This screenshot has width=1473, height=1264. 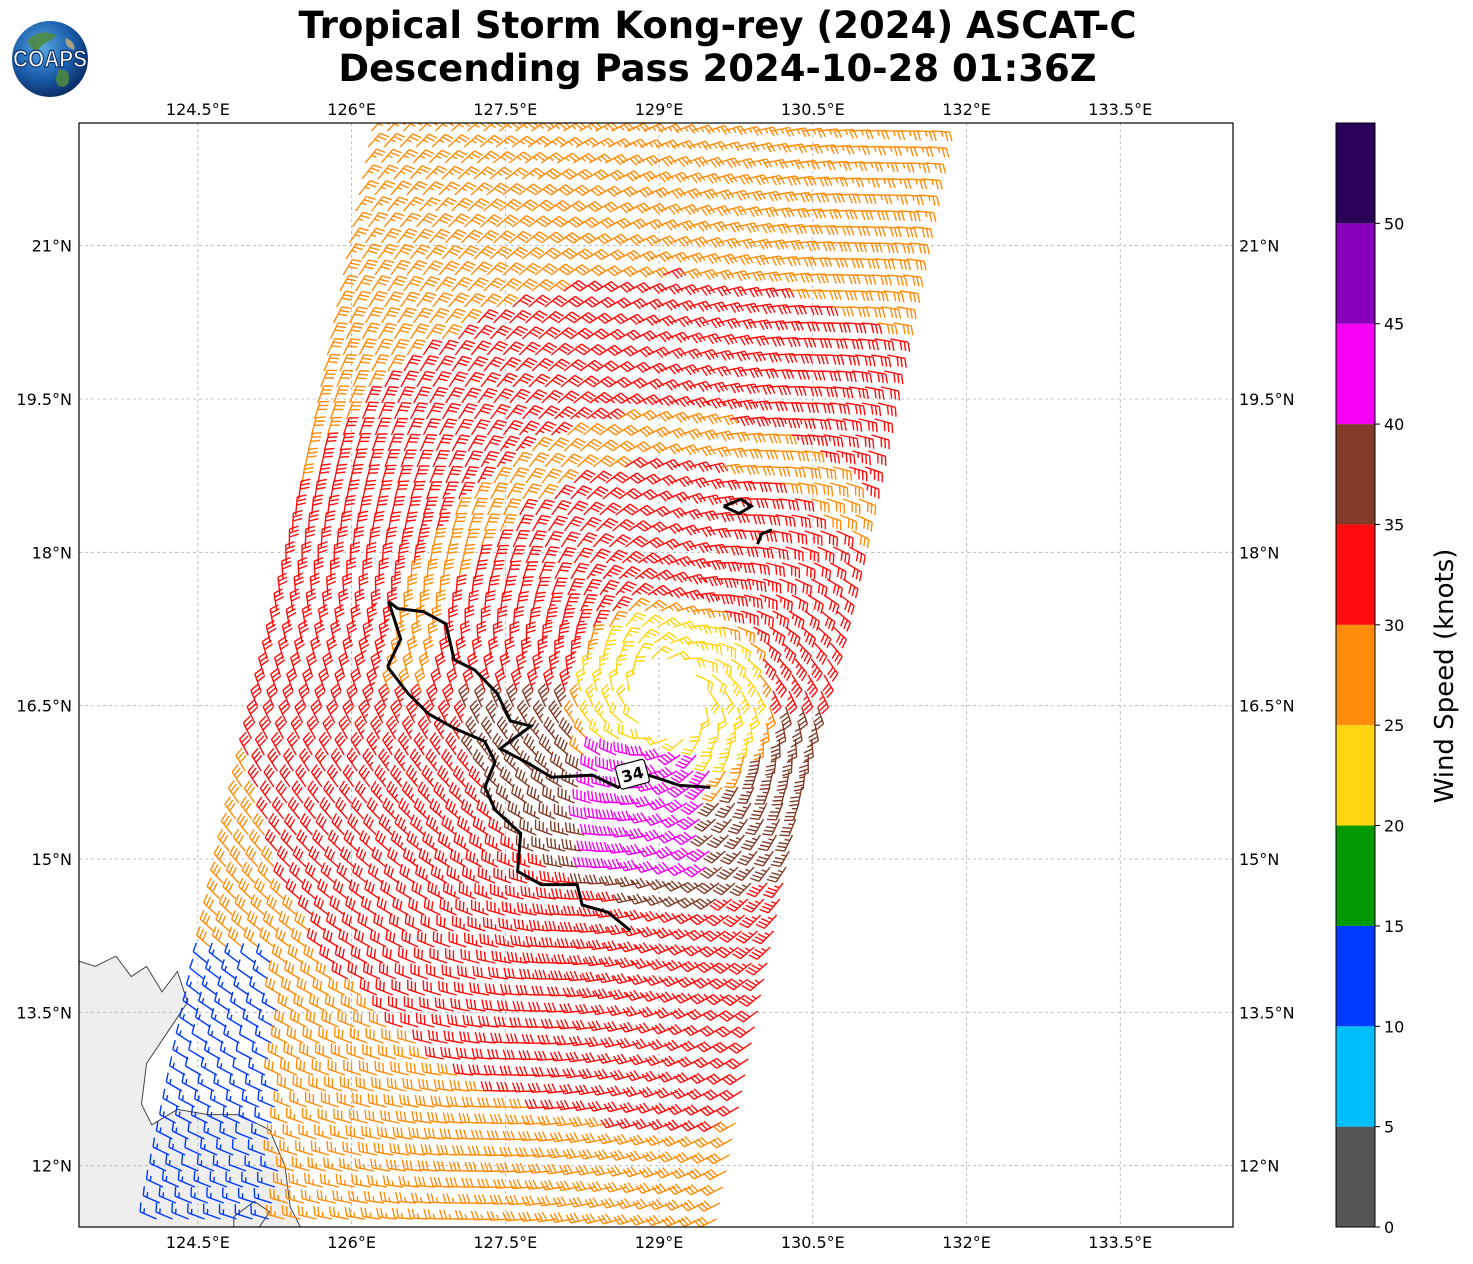 What do you see at coordinates (632, 774) in the screenshot?
I see `contour-label-box: 34` at bounding box center [632, 774].